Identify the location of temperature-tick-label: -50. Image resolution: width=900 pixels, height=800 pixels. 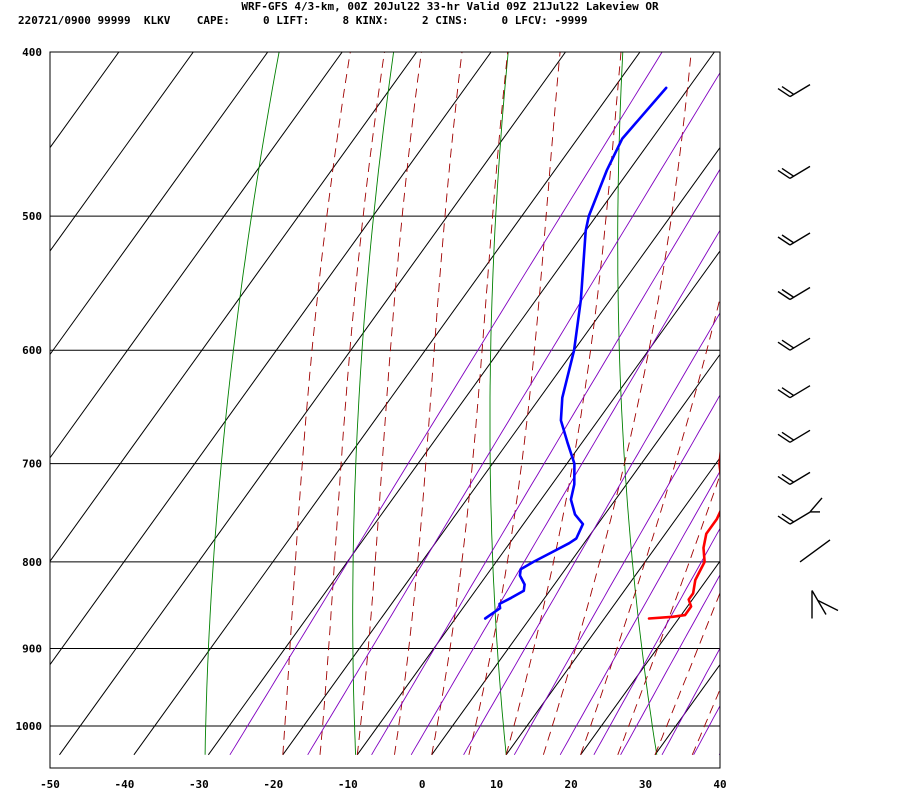
(50, 784).